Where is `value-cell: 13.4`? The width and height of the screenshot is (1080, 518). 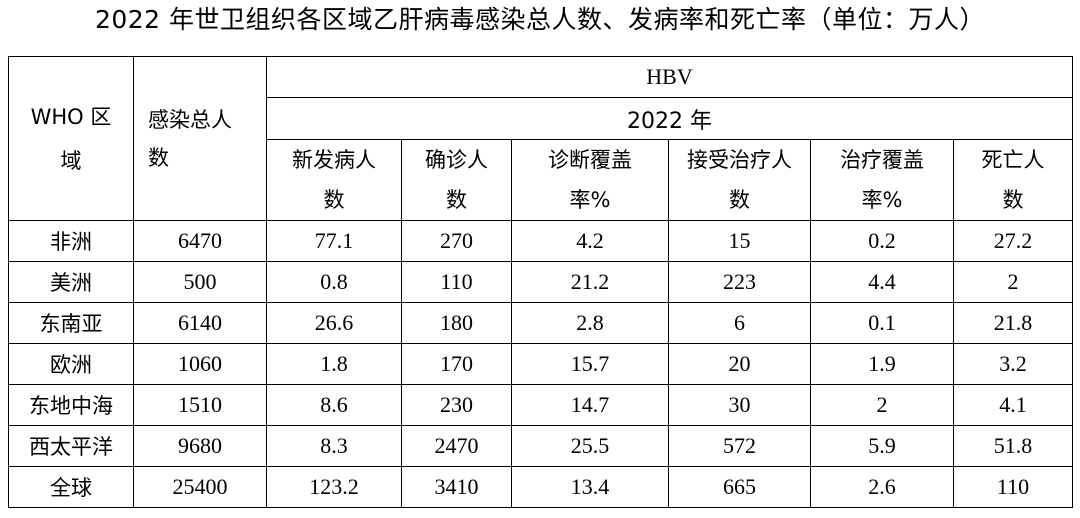 value-cell: 13.4 is located at coordinates (590, 487).